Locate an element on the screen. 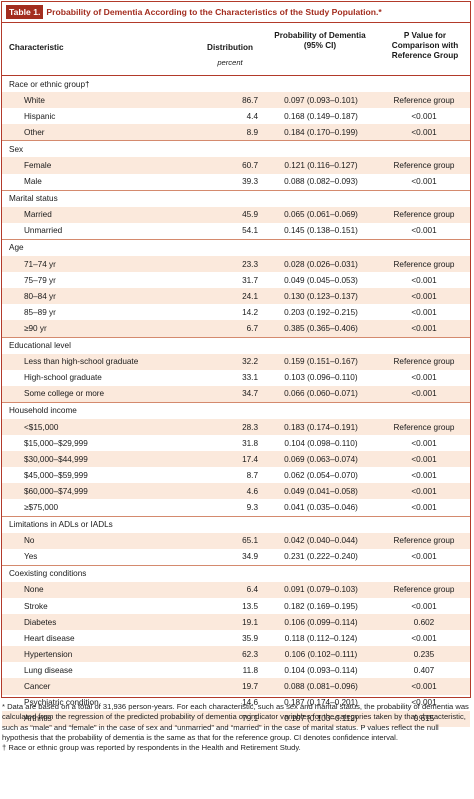 This screenshot has height=799, width=474. row-distribution: 8.7 is located at coordinates (252, 475).